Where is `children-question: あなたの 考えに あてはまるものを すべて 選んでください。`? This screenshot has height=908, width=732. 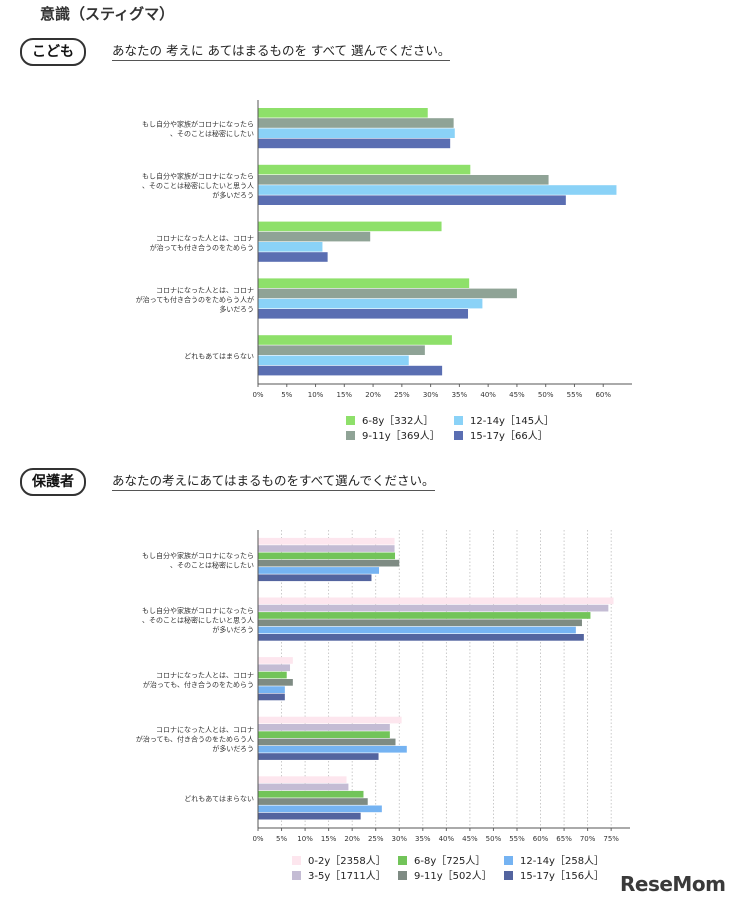
children-question: あなたの 考えに あてはまるものを すべて 選んでください。 is located at coordinates (281, 50).